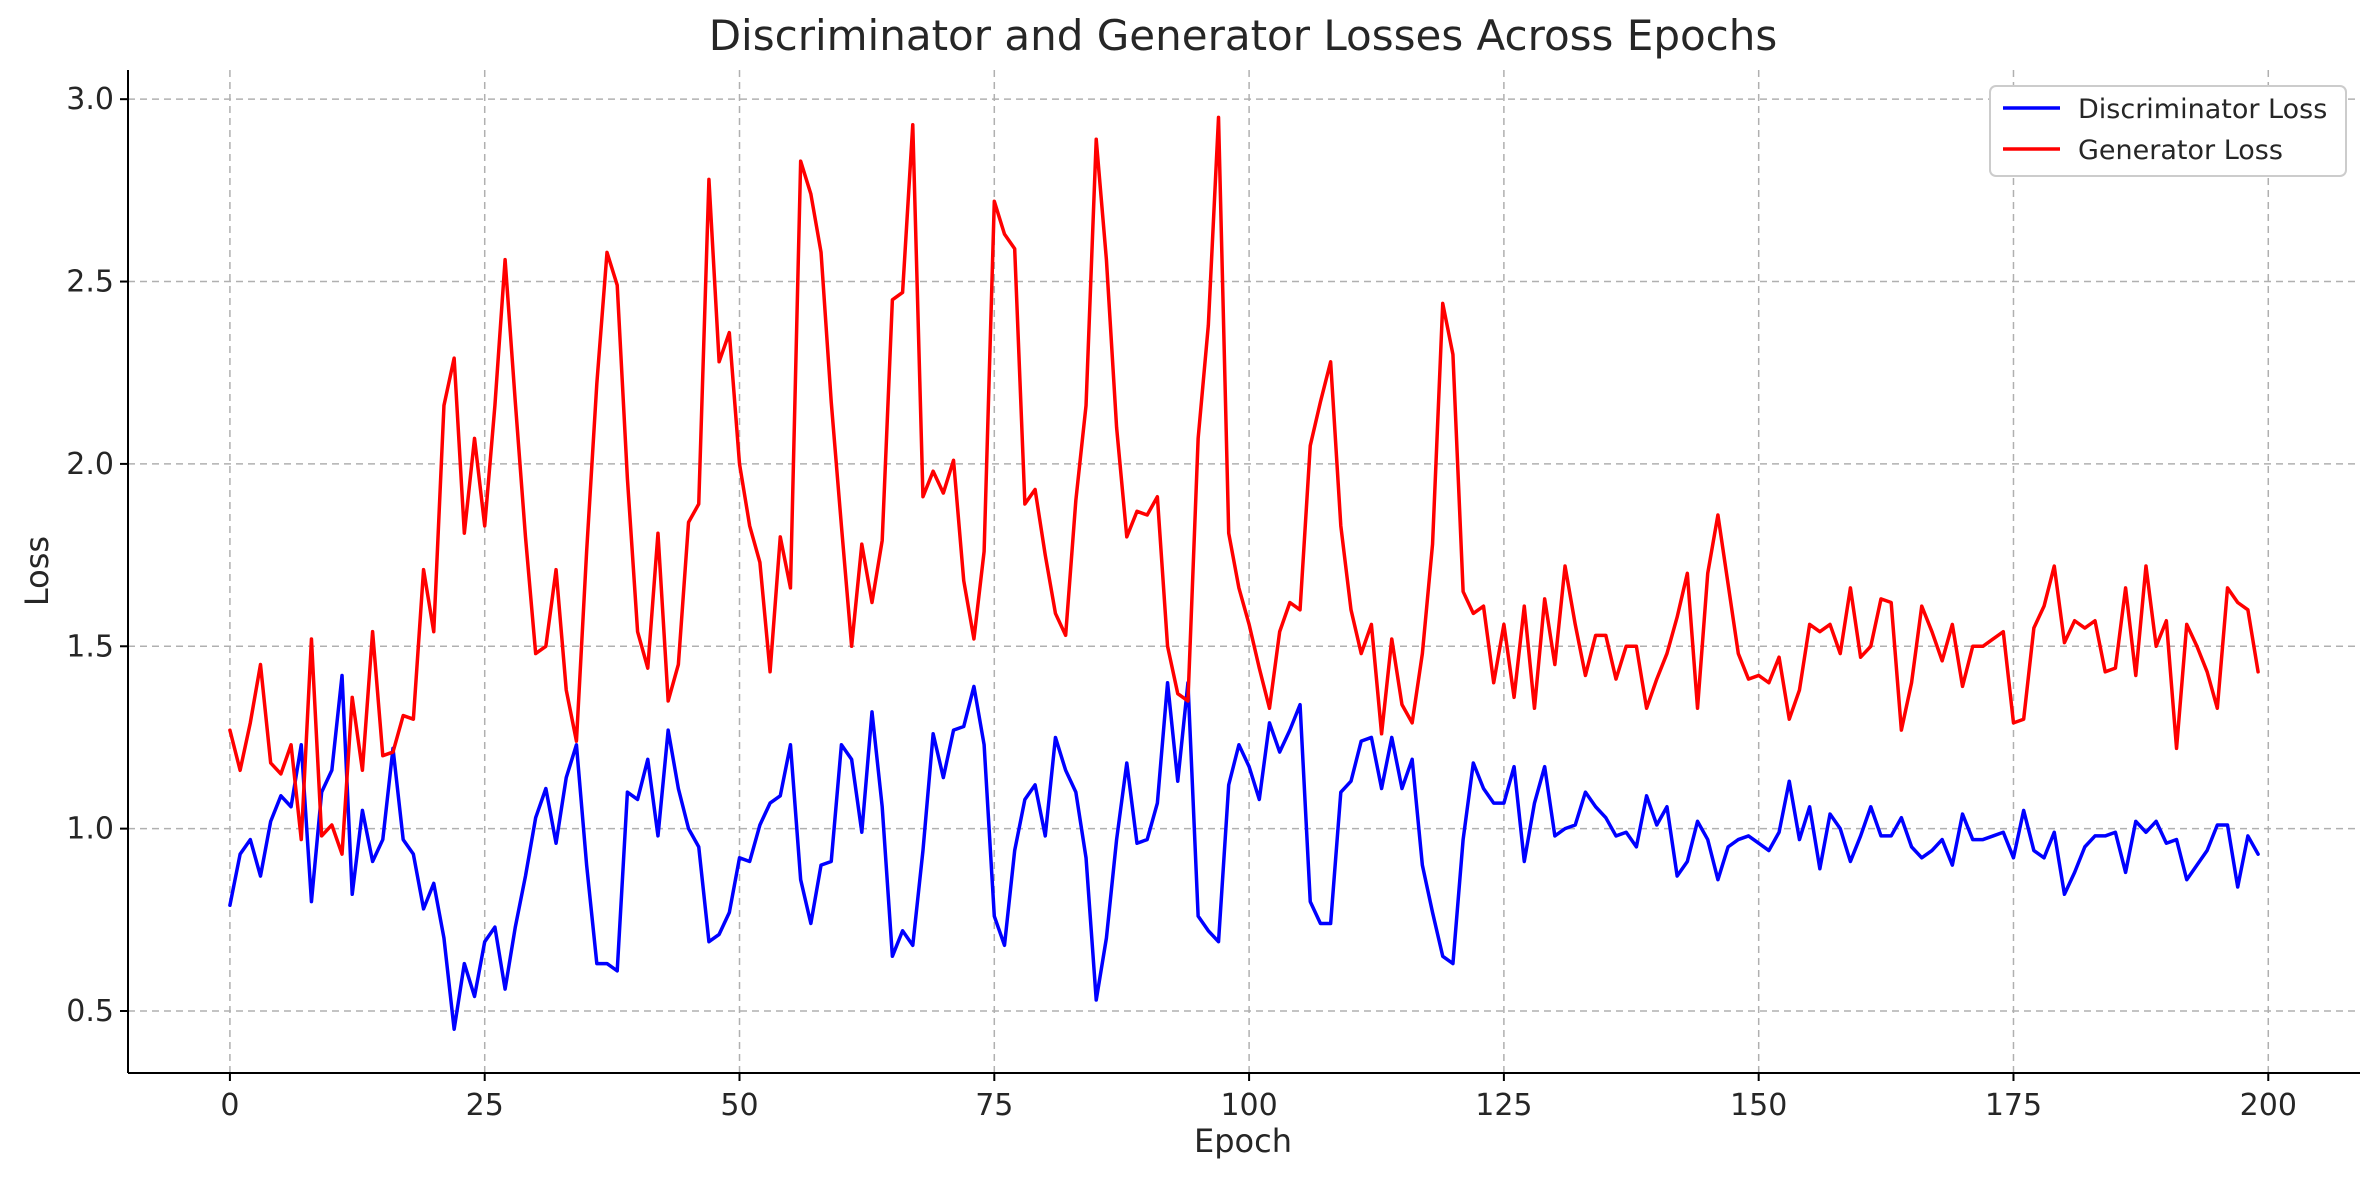 The height and width of the screenshot is (1180, 2379). I want to click on legend-box, so click(2168, 131).